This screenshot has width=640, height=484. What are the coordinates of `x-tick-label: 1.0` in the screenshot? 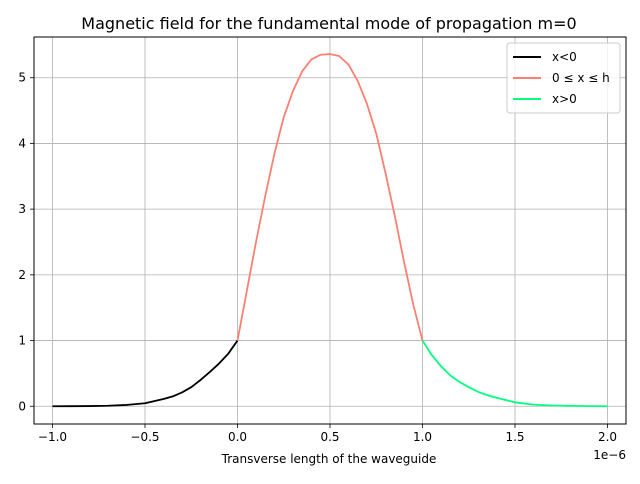 It's located at (422, 437).